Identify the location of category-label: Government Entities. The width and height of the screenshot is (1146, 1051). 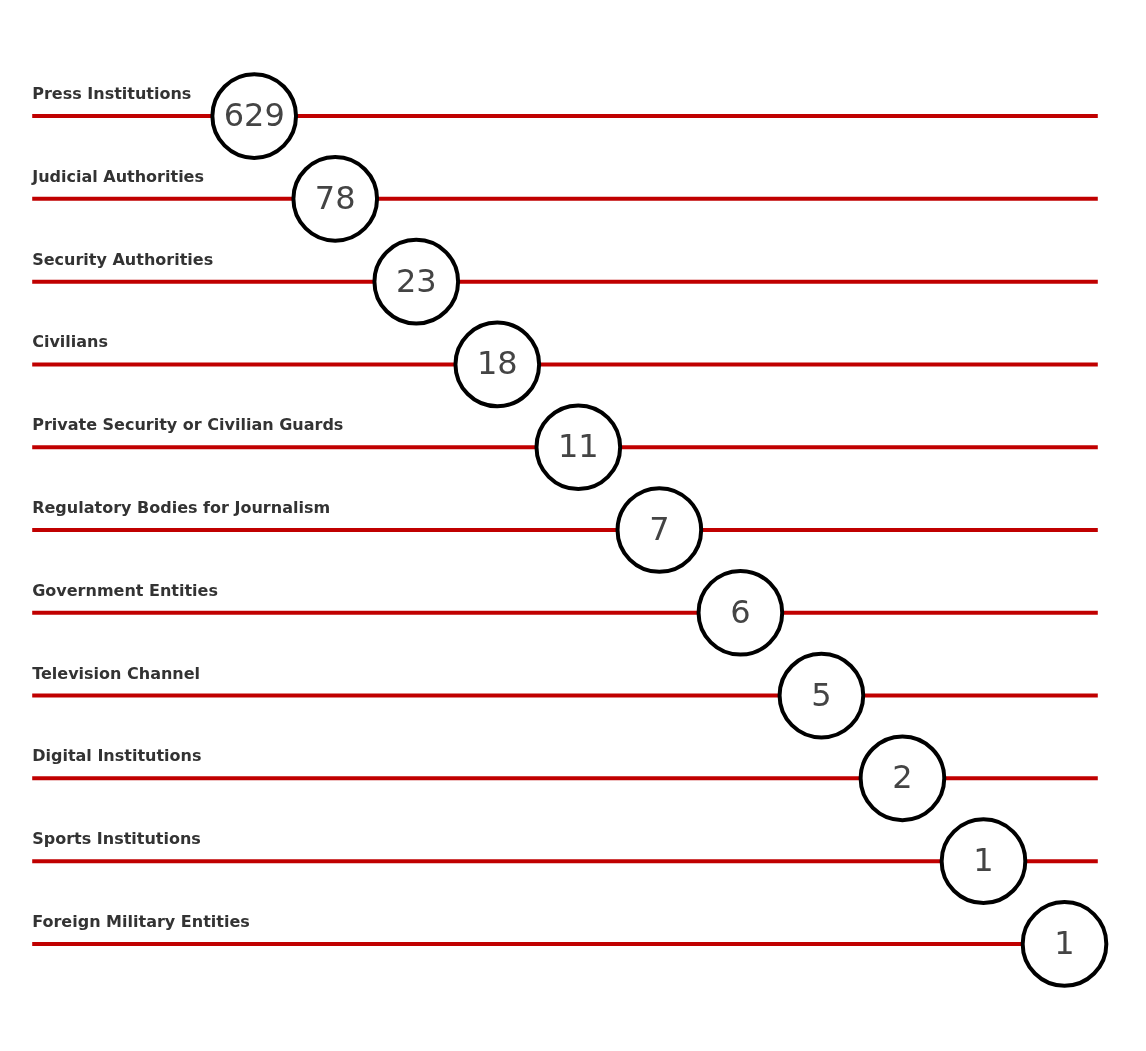
(125, 590).